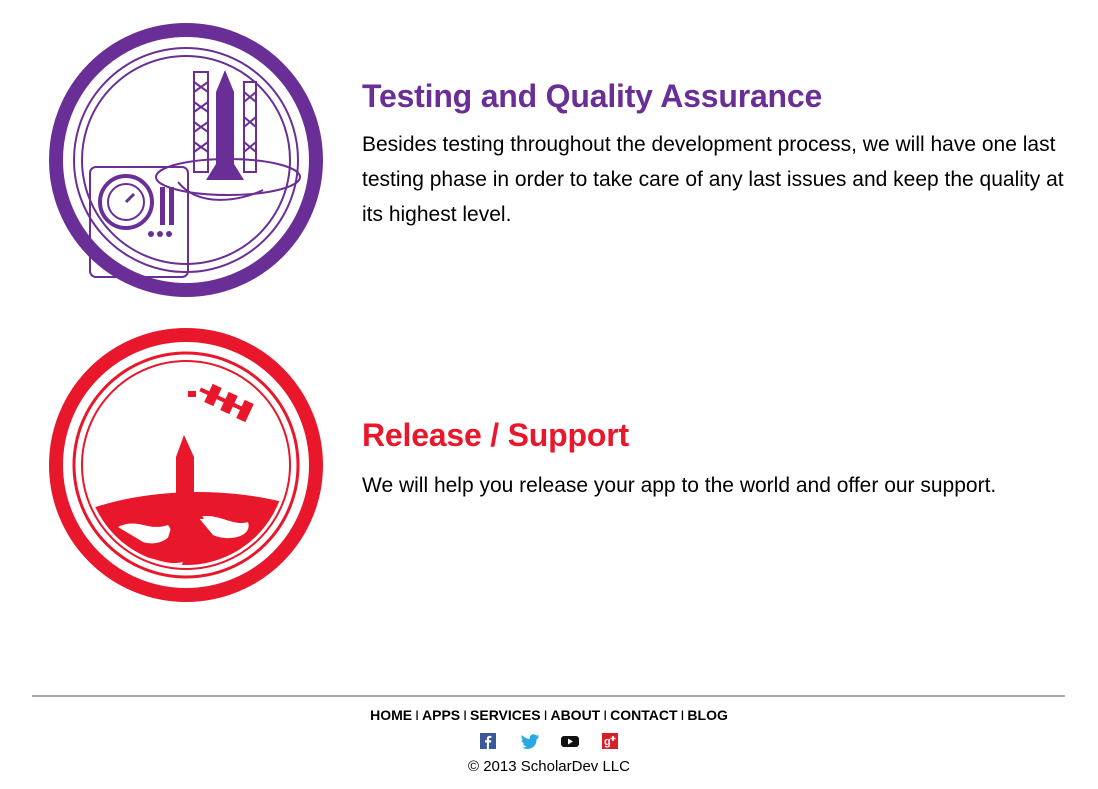 This screenshot has height=789, width=1098. I want to click on google-plus-icon: g, so click(609, 740).